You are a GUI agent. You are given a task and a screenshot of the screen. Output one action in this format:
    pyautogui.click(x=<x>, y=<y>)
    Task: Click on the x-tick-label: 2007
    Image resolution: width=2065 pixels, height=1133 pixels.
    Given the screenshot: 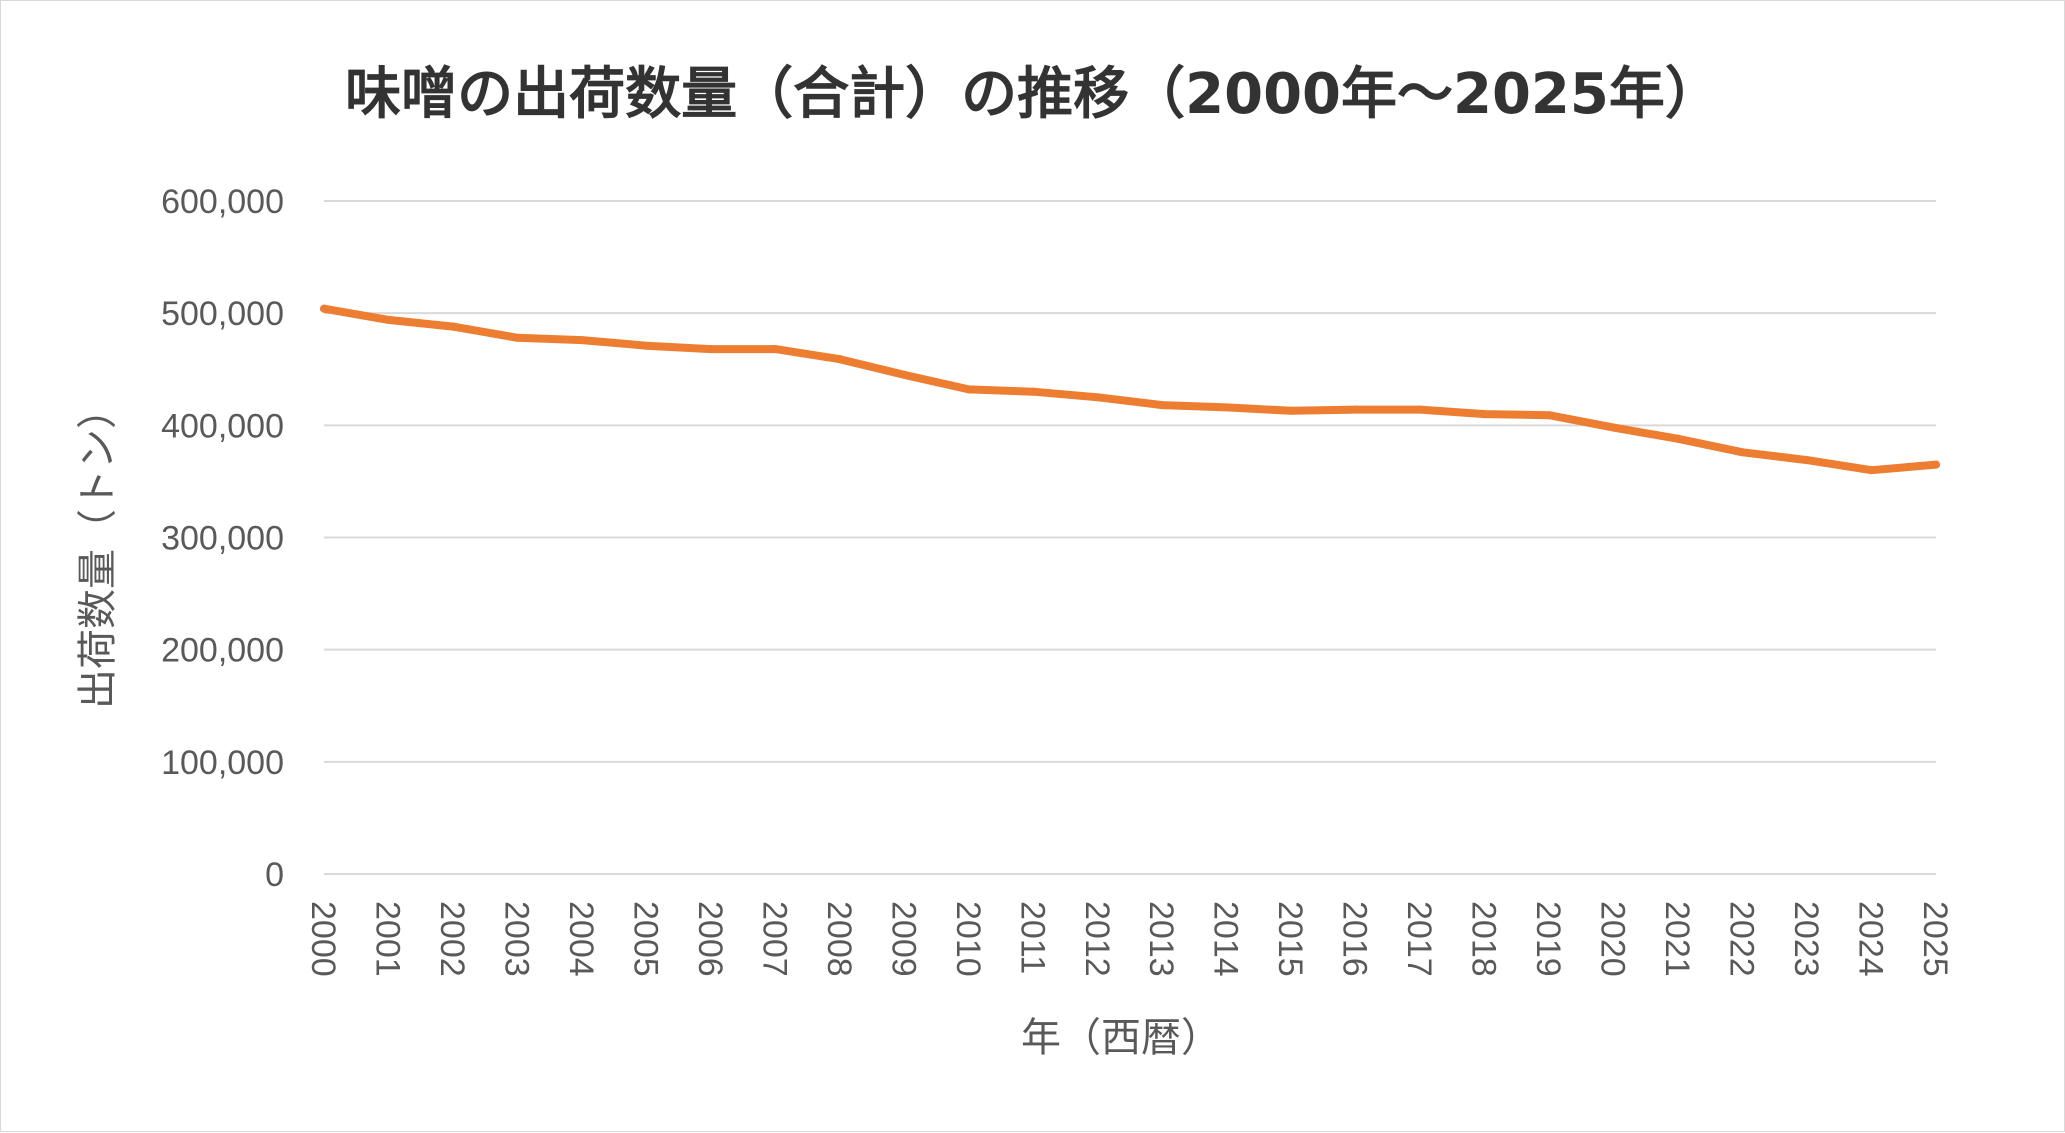 What is the action you would take?
    pyautogui.click(x=774, y=939)
    